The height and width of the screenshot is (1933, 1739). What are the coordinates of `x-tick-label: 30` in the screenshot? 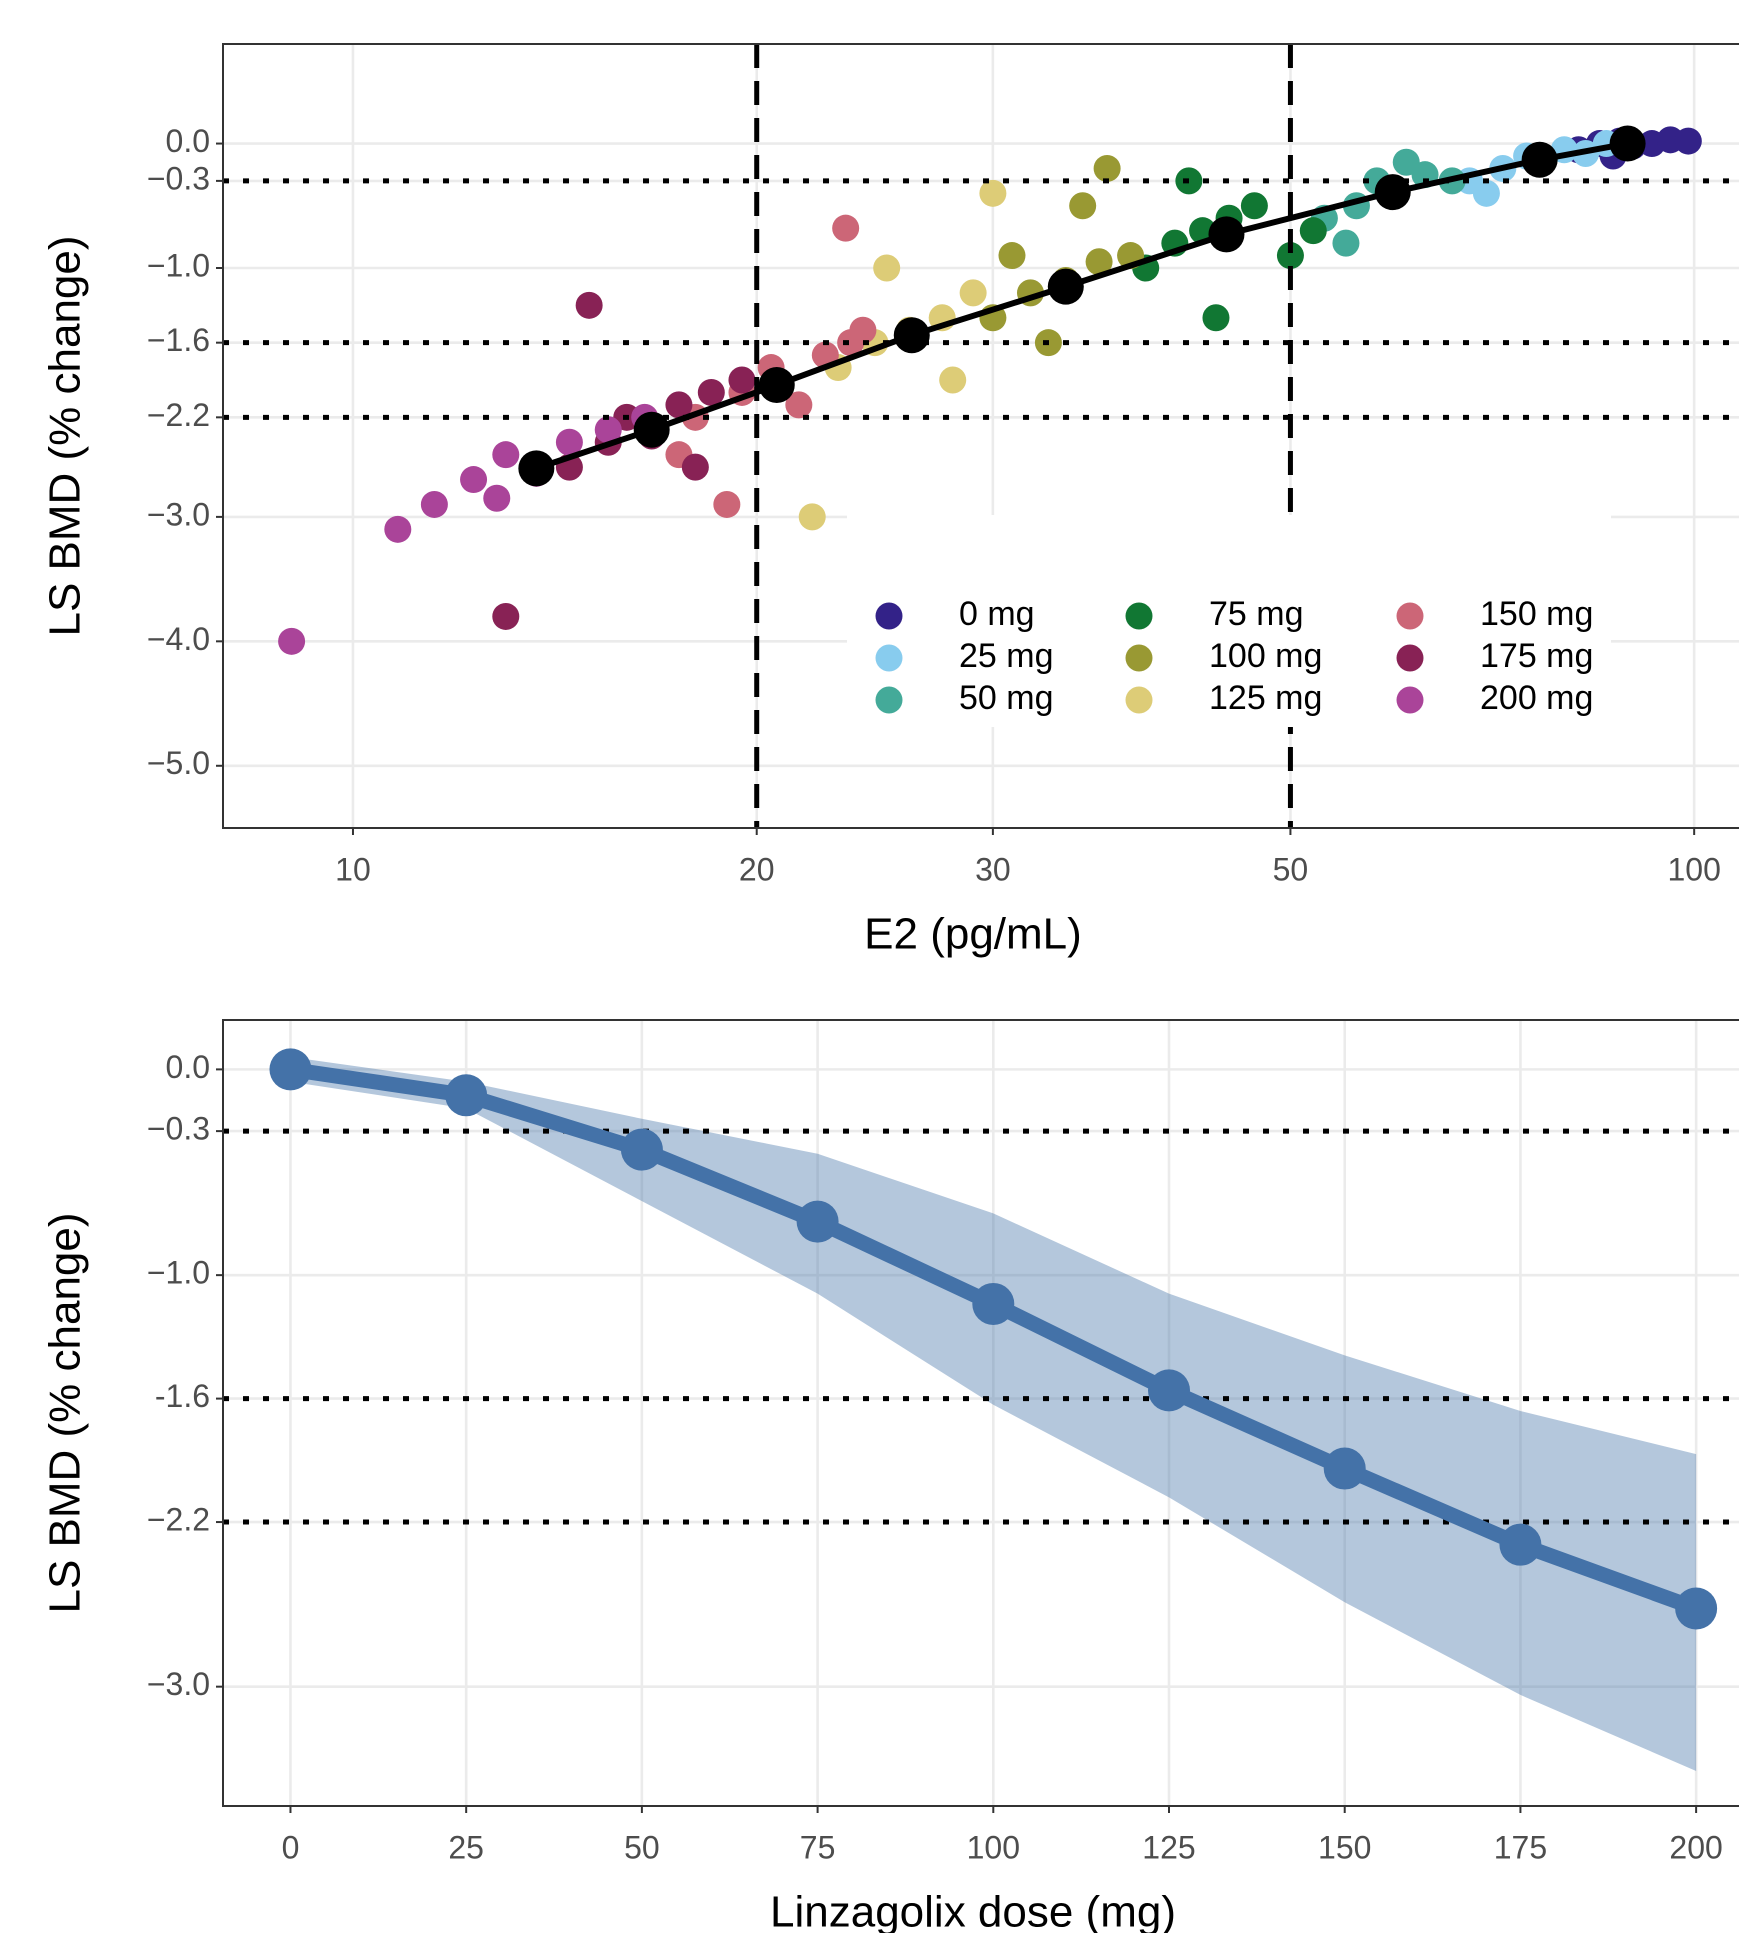 It's located at (993, 869).